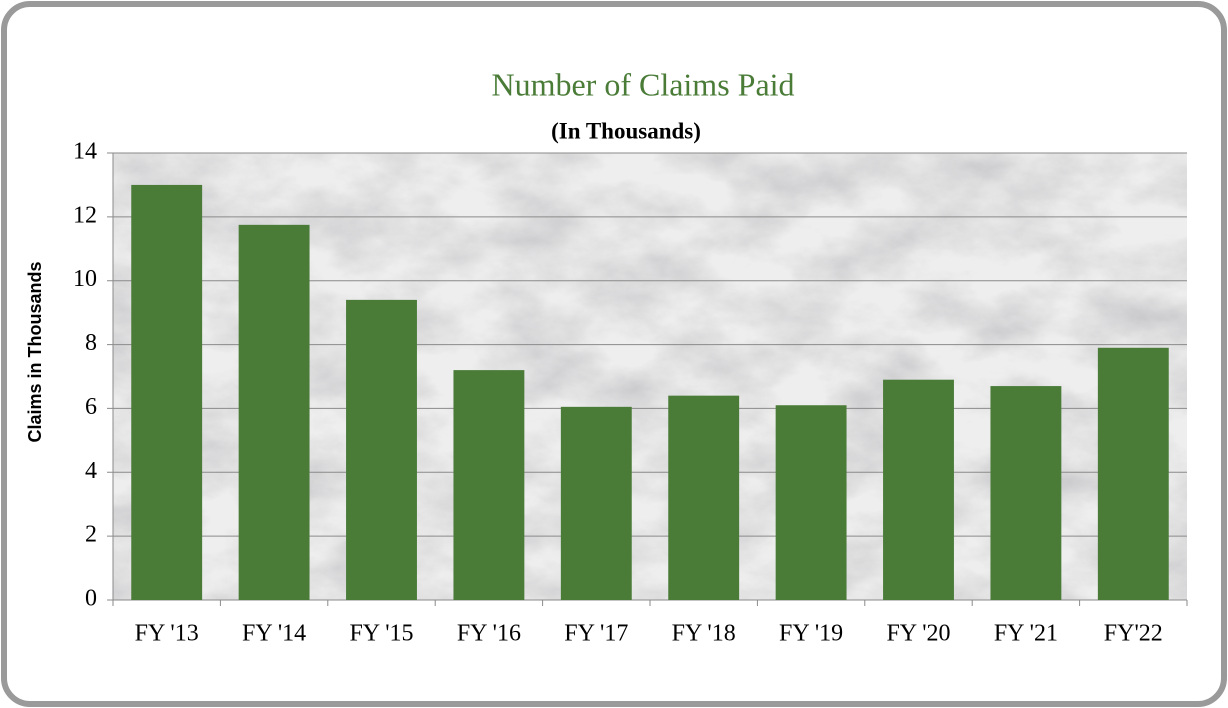 Image resolution: width=1228 pixels, height=708 pixels. What do you see at coordinates (35, 351) in the screenshot?
I see `y-axis-label: Claims in Thousands` at bounding box center [35, 351].